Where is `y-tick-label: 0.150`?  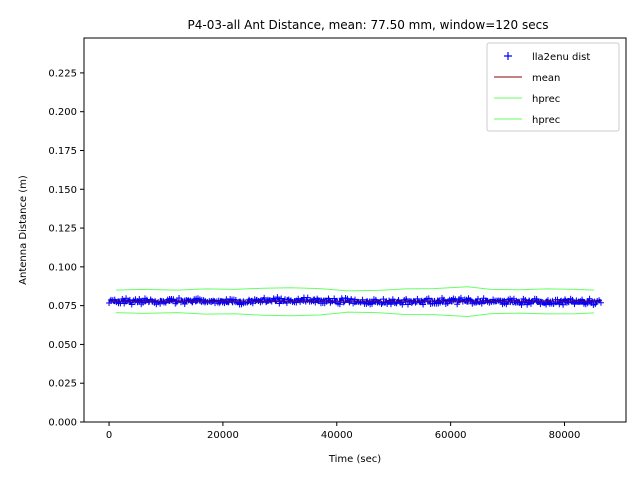
y-tick-label: 0.150 is located at coordinates (62, 190).